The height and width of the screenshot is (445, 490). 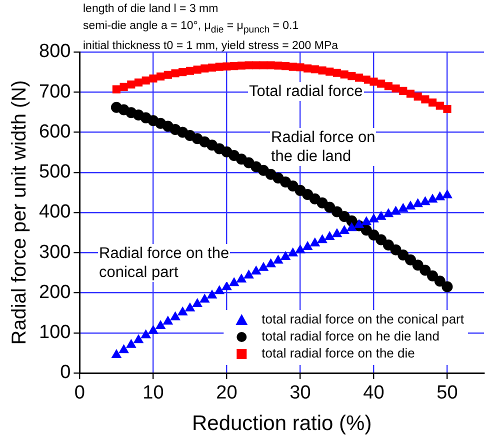 What do you see at coordinates (282, 424) in the screenshot?
I see `x-axis-title: Reduction ratio (%)` at bounding box center [282, 424].